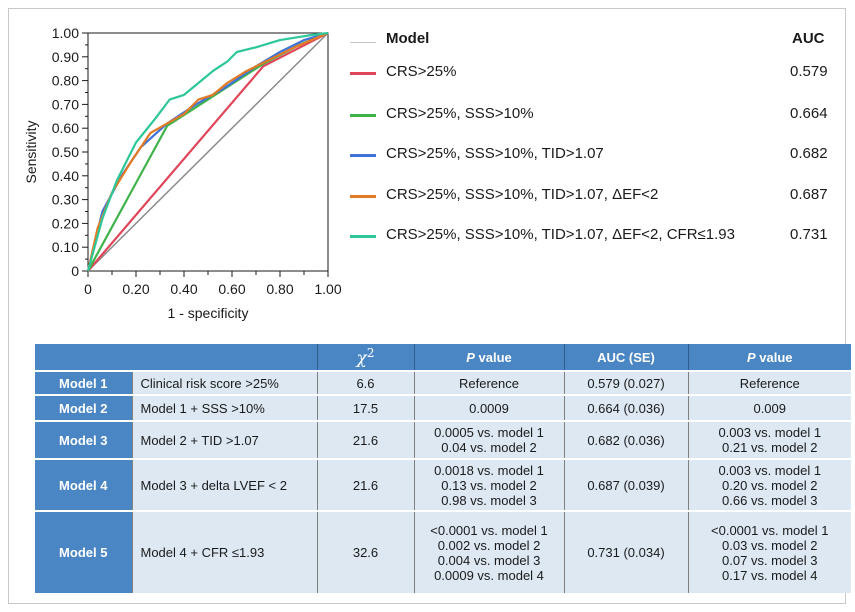 The width and height of the screenshot is (855, 612). Describe the element at coordinates (135, 289) in the screenshot. I see `x-tick-label: 0.20` at that location.